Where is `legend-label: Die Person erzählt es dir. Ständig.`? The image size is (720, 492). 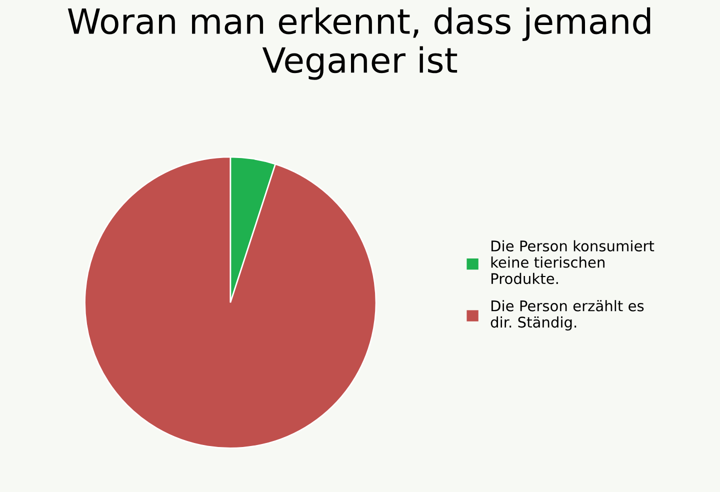 legend-label: Die Person erzählt es dir. Ständig. is located at coordinates (567, 315).